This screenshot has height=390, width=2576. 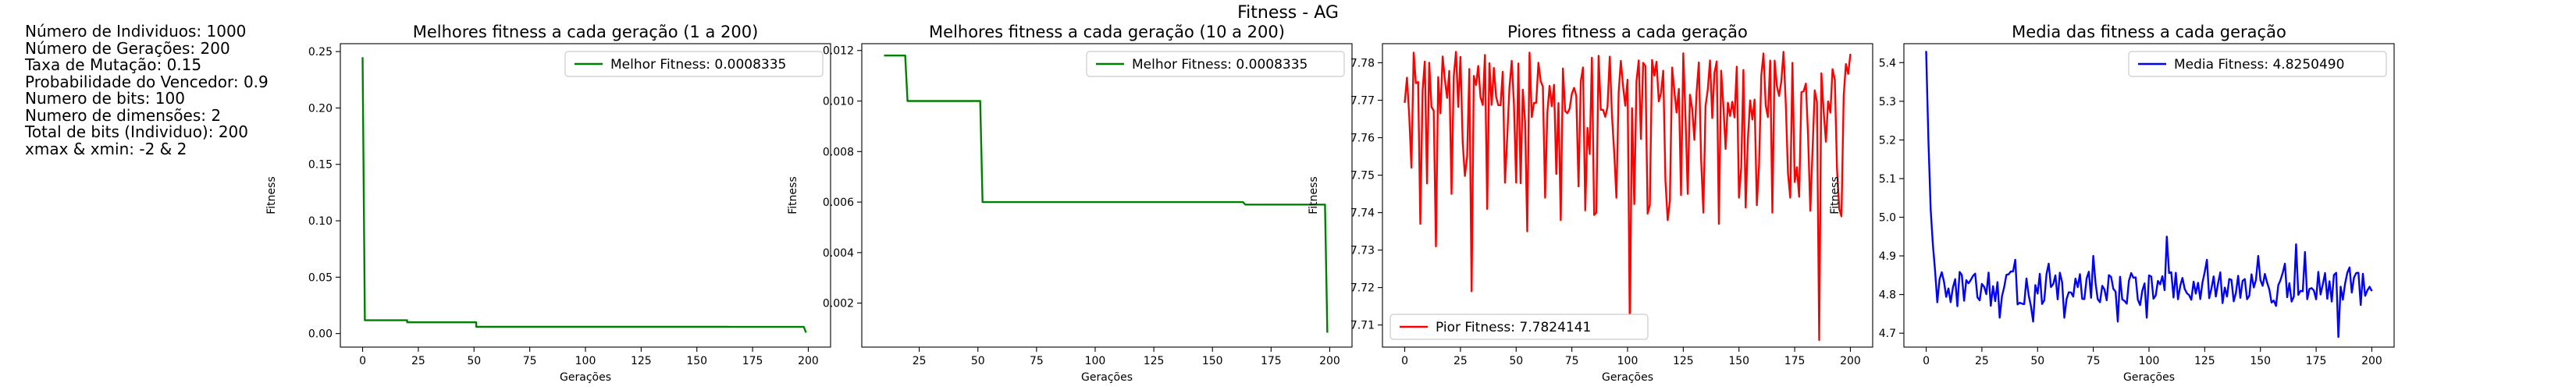 I want to click on y-tick-label: 0.006, so click(x=838, y=203).